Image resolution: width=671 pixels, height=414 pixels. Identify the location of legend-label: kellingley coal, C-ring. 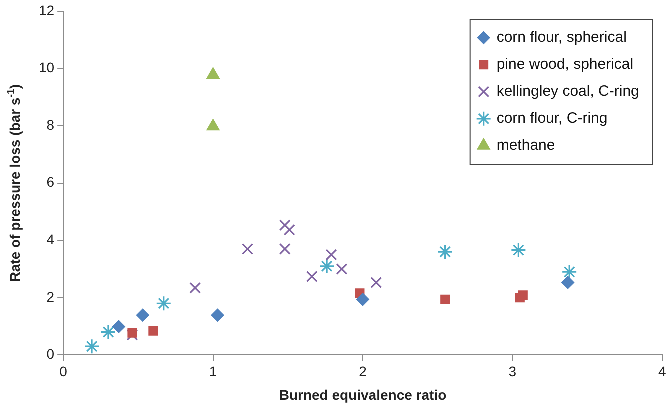
(568, 91).